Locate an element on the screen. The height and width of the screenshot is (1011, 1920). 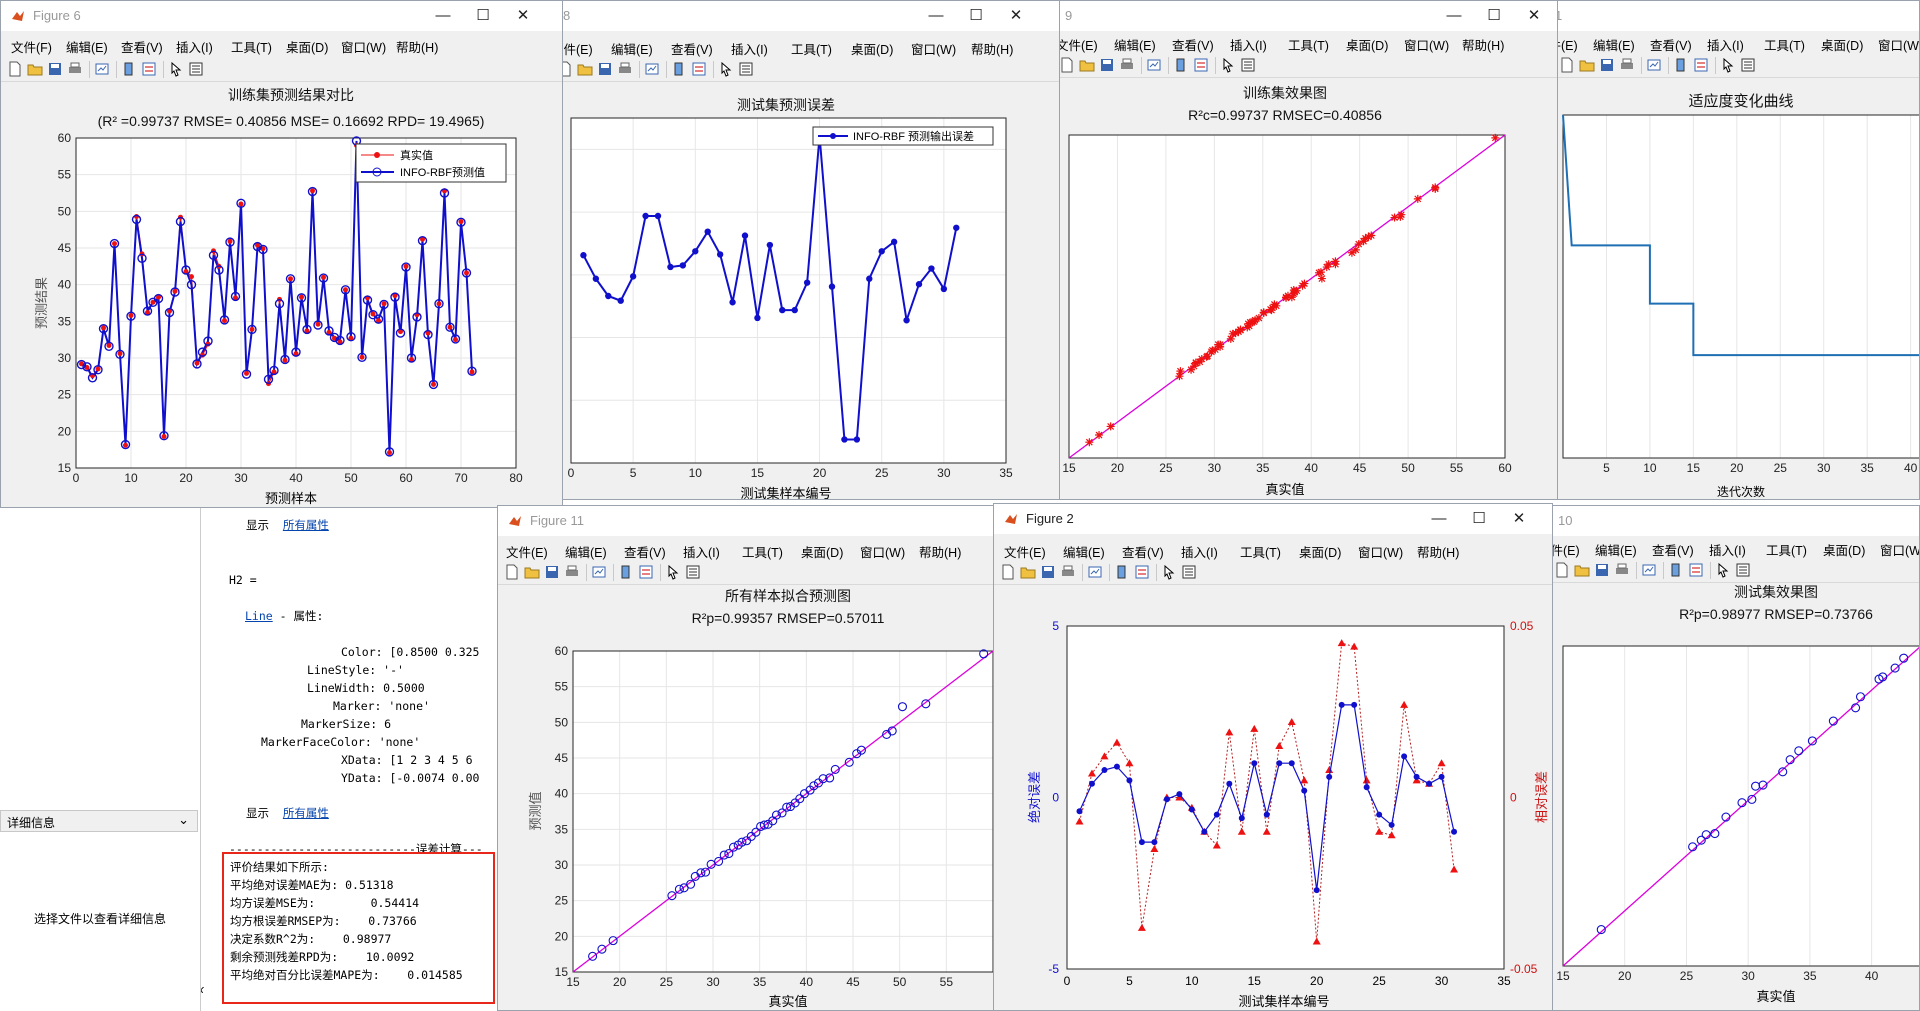
all-properties-link-1: 所有属性 is located at coordinates (305, 525).